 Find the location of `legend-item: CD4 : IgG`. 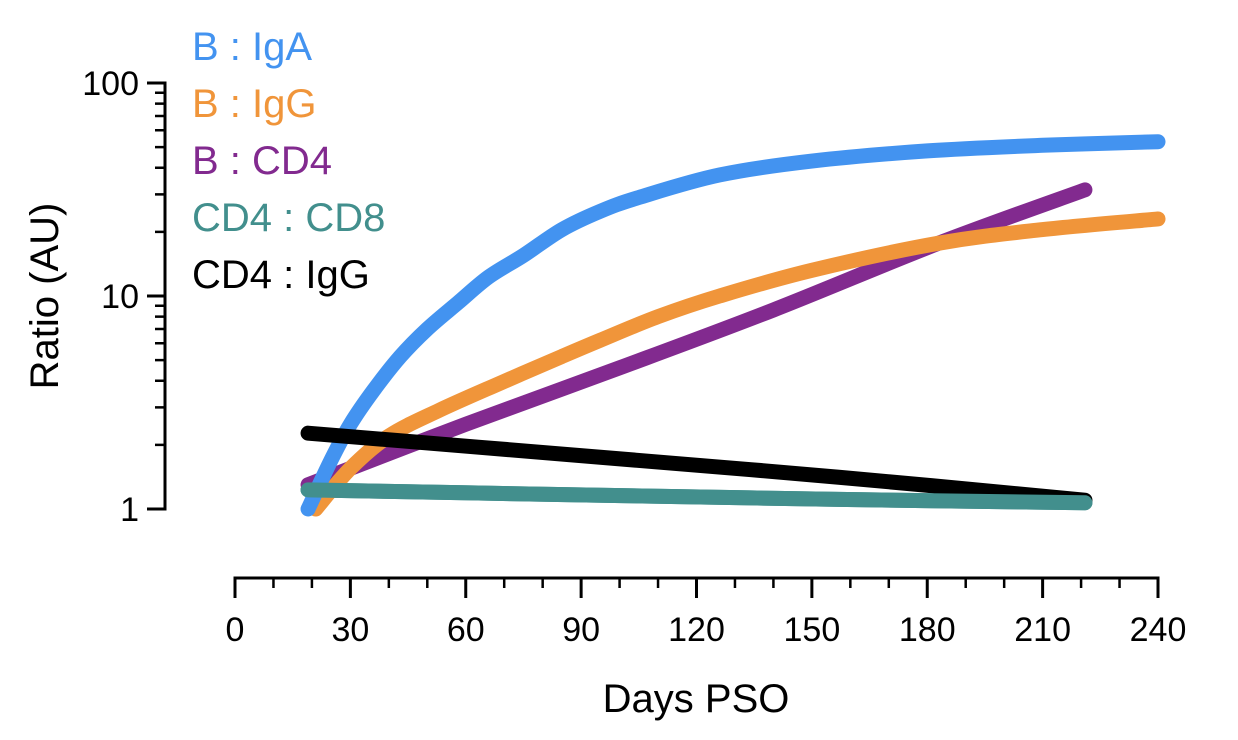

legend-item: CD4 : IgG is located at coordinates (281, 275).